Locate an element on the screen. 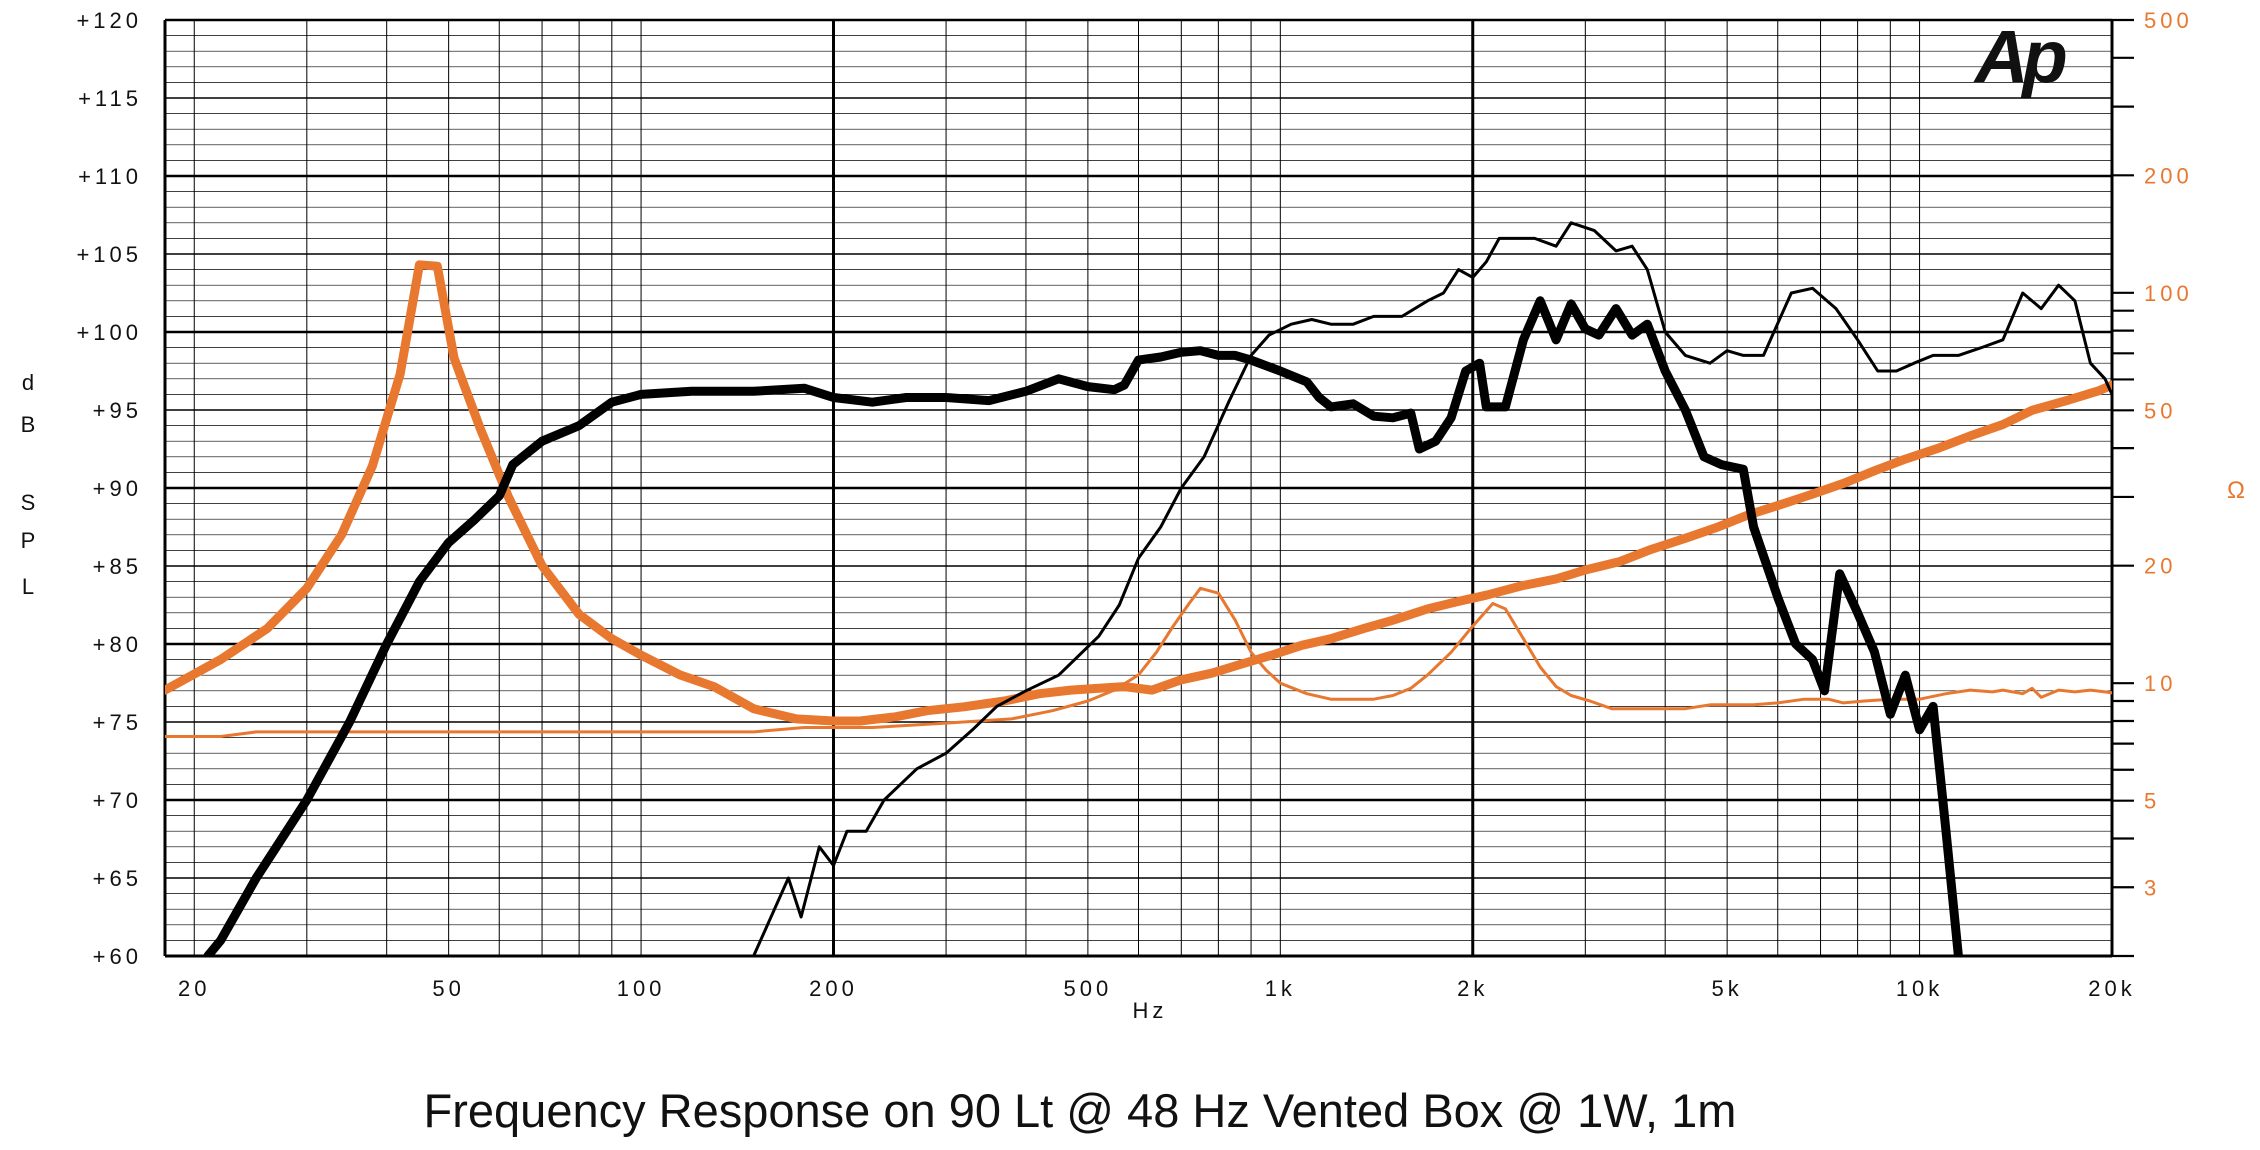 The height and width of the screenshot is (1150, 2260). y-axis-label: dB SPL is located at coordinates (28, 484).